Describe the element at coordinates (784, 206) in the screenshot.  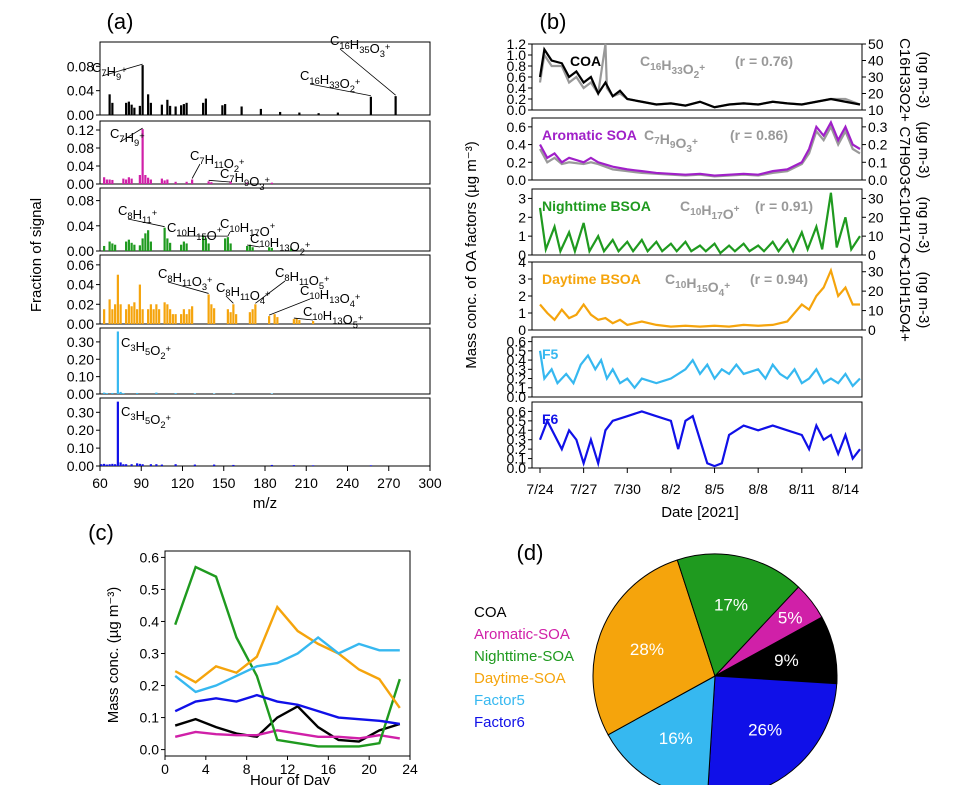
I see `r-value: (r = 0.91)` at that location.